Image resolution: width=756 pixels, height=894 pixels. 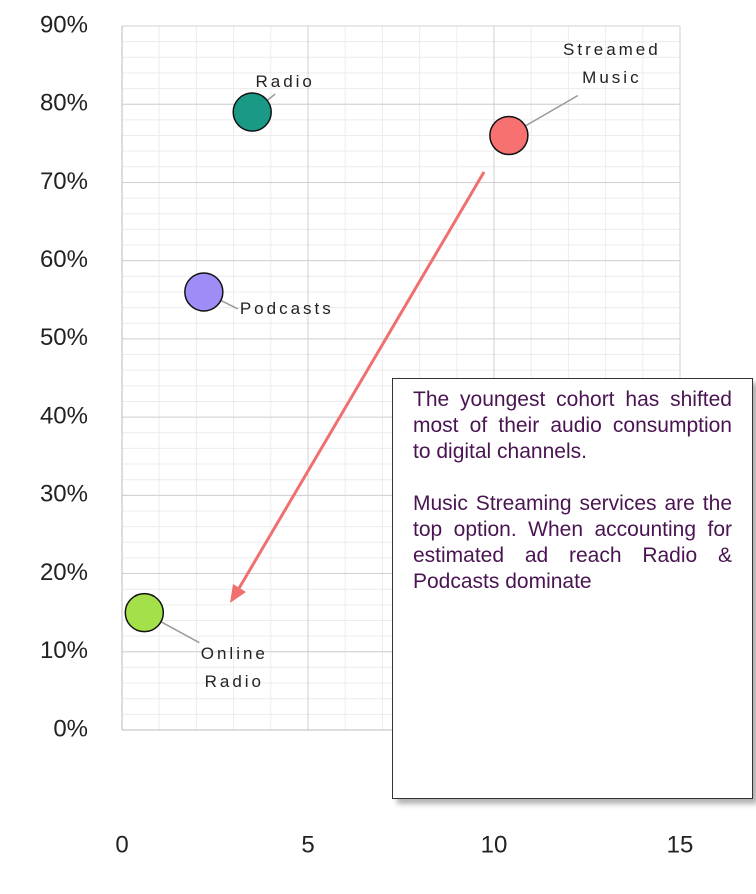 What do you see at coordinates (121, 844) in the screenshot?
I see `x-tick-label: 0` at bounding box center [121, 844].